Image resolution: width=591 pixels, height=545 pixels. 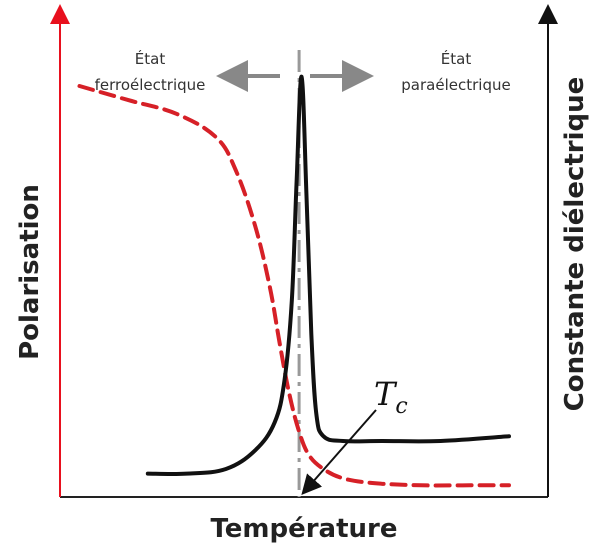 I want to click on right-axis-title: Constante diélectrique, so click(x=575, y=244).